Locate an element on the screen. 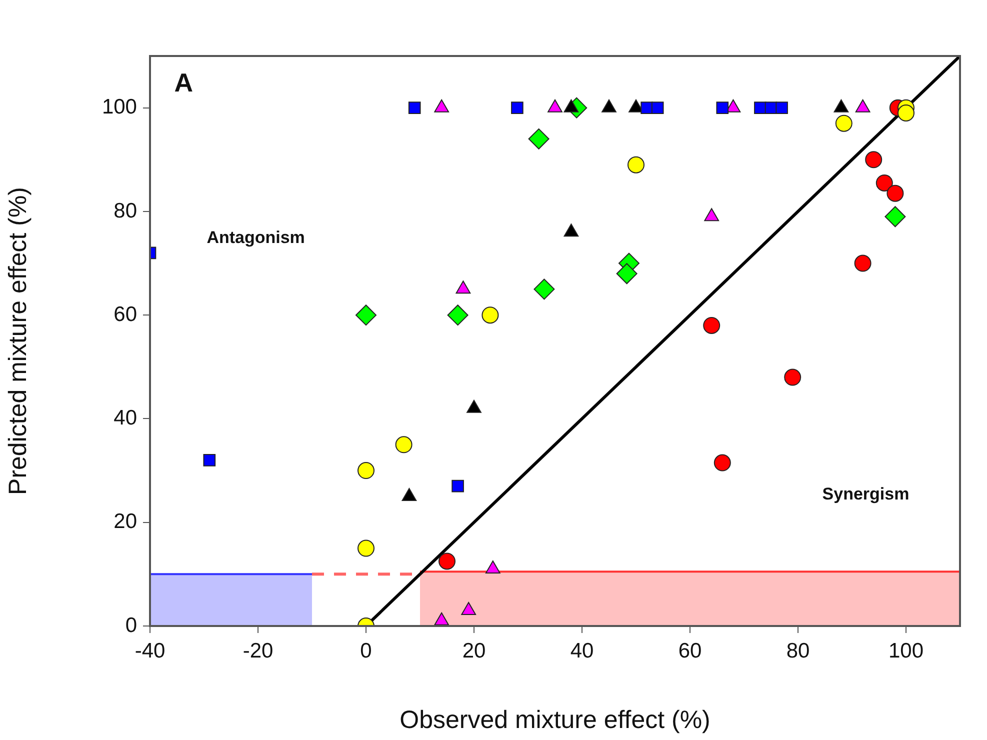 The width and height of the screenshot is (987, 740). y-tick-label: 0 is located at coordinates (131, 625).